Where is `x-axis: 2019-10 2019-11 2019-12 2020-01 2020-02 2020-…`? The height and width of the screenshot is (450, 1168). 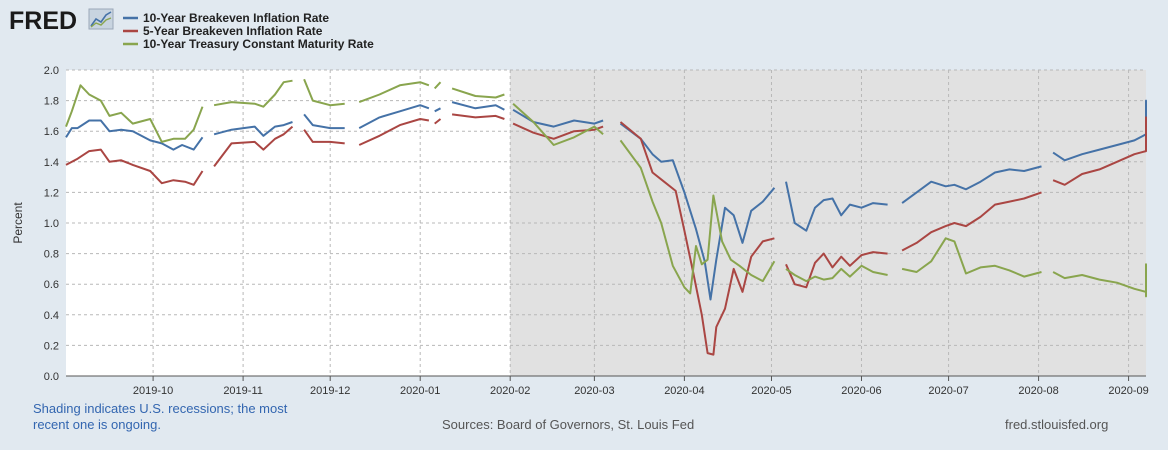 x-axis: 2019-10 2019-11 2019-12 2020-01 2020-02 2020-… is located at coordinates (607, 386).